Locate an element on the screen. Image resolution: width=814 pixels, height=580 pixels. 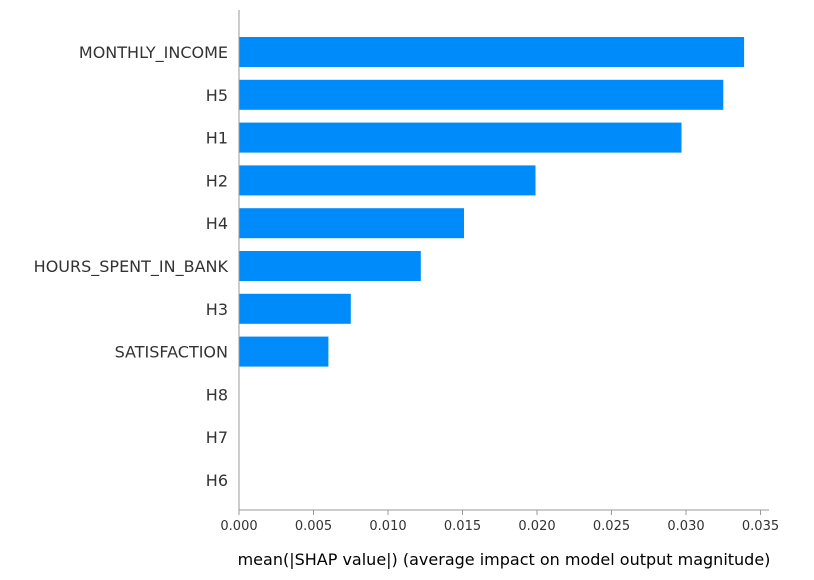
bar-h3 is located at coordinates (295, 308).